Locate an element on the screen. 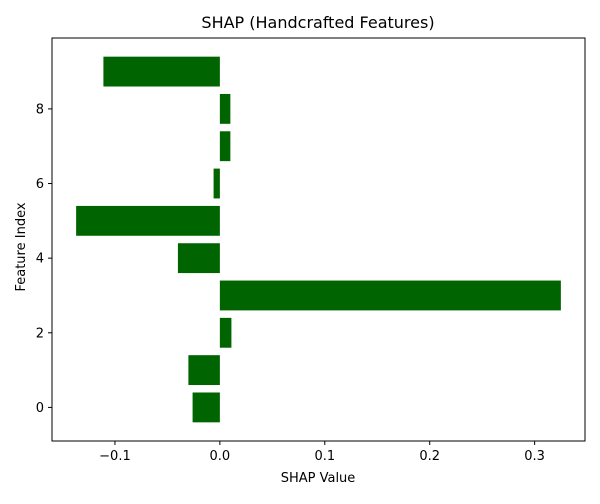 This screenshot has width=600, height=504. y-axis-ticks: 0 2 4 6 8 is located at coordinates (44, 259).